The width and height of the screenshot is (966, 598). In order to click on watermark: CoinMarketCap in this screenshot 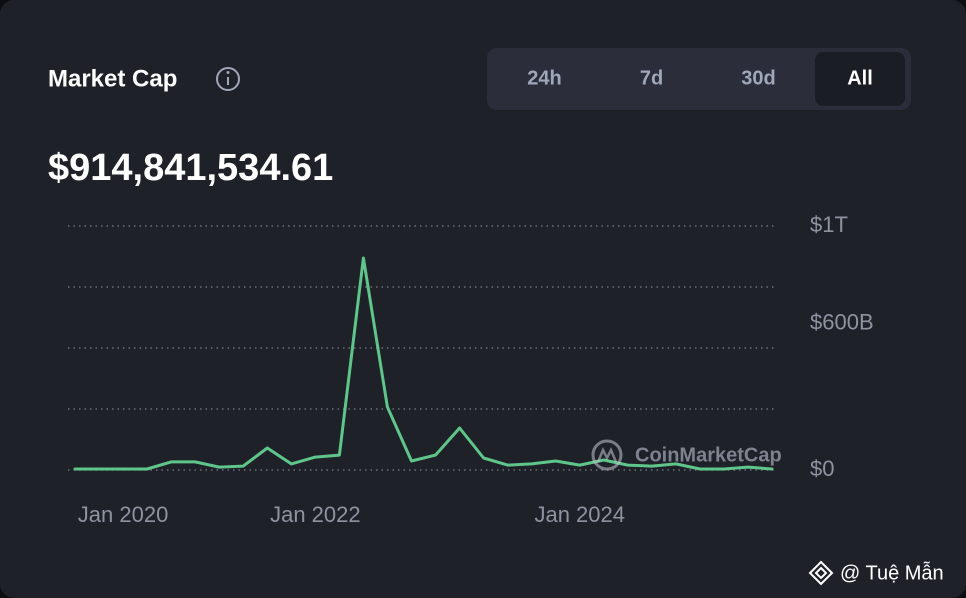, I will do `click(708, 455)`.